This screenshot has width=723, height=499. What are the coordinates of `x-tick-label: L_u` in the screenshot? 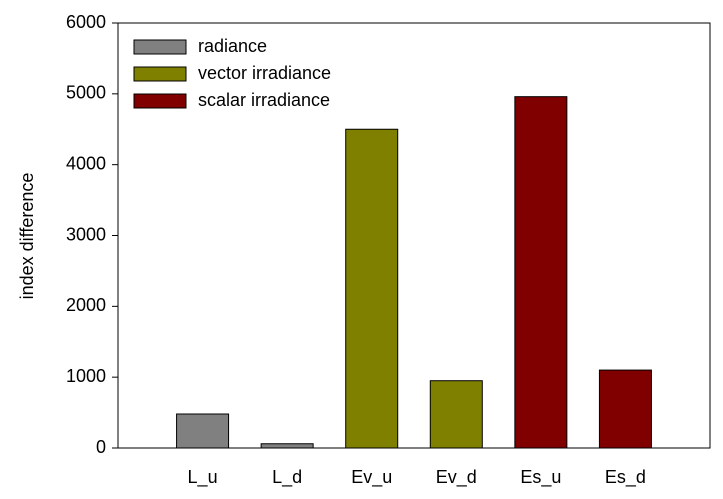 It's located at (203, 477).